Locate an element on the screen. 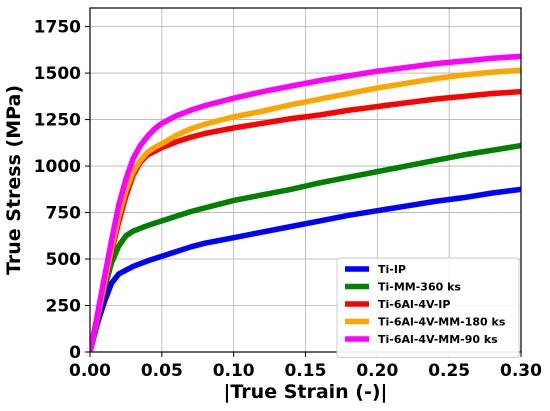 Image resolution: width=550 pixels, height=411 pixels. y-tick-label: 1500 is located at coordinates (57, 74).